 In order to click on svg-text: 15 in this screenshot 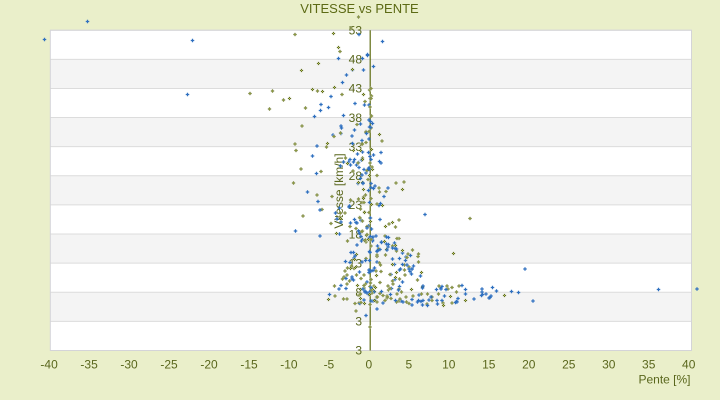, I will do `click(489, 364)`.